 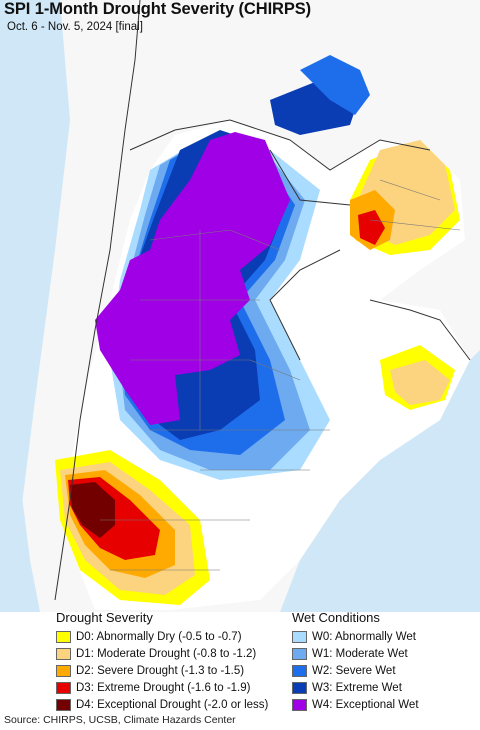 I want to click on wet-legend-item: W1: Moderate Wet, so click(x=350, y=654).